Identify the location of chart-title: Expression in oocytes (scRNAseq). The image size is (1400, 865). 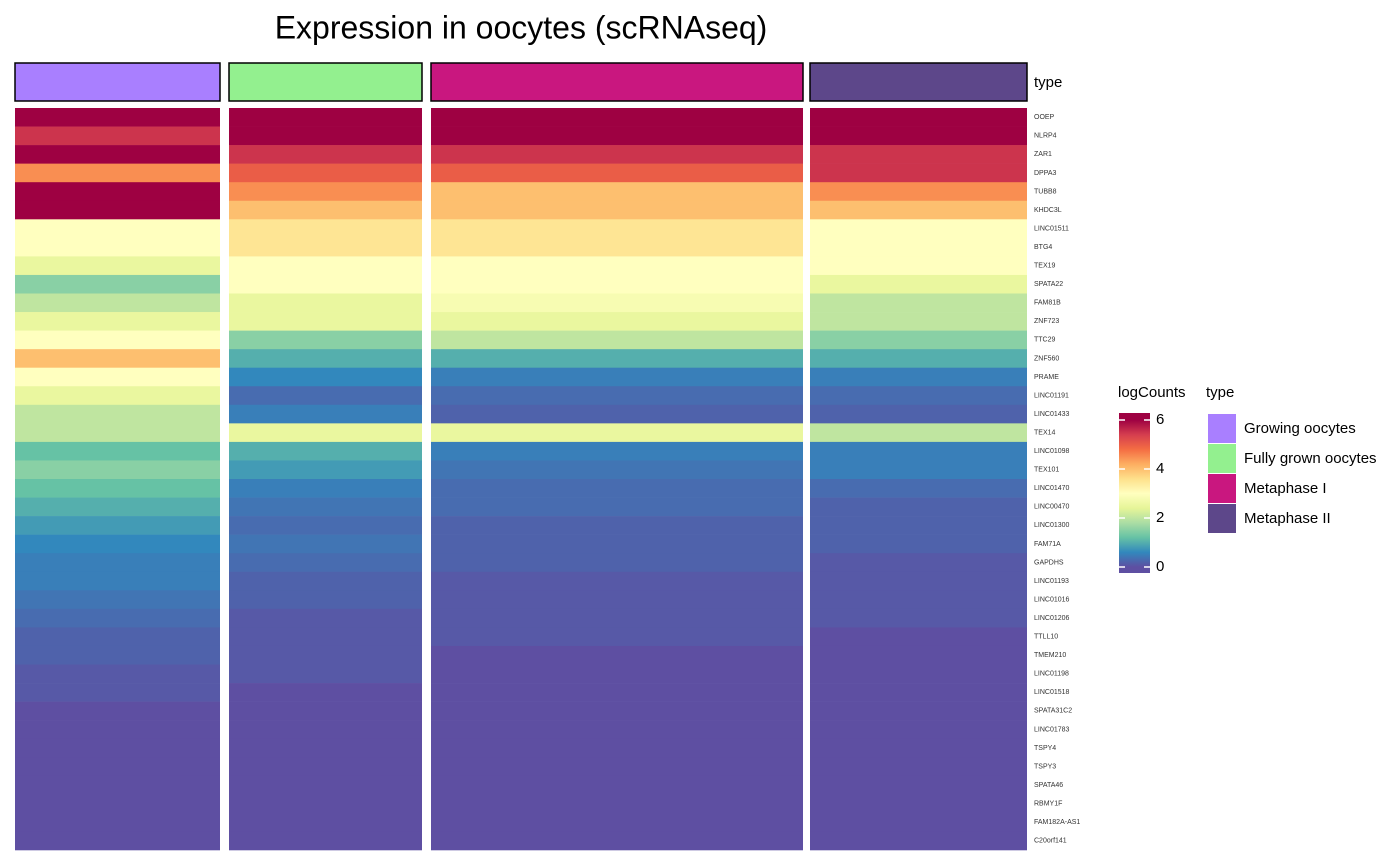
(521, 27).